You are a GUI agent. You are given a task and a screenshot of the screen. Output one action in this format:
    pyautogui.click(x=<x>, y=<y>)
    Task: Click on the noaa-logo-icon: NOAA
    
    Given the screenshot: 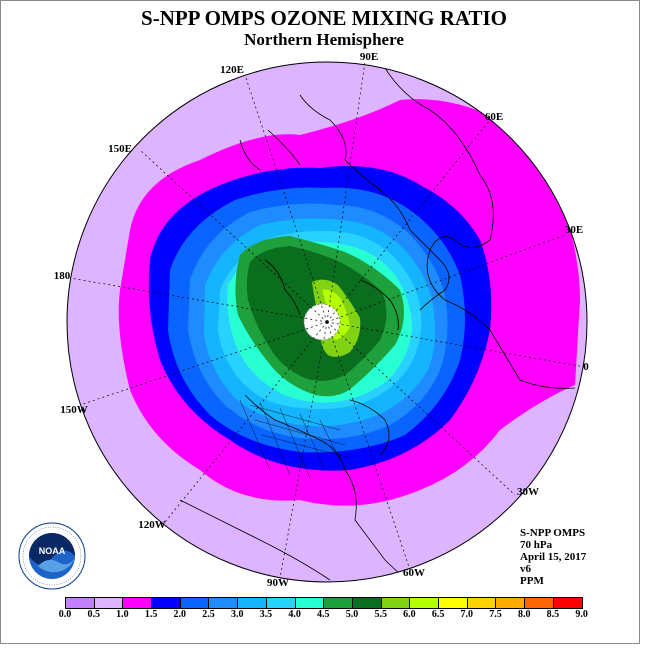 What is the action you would take?
    pyautogui.click(x=52, y=556)
    